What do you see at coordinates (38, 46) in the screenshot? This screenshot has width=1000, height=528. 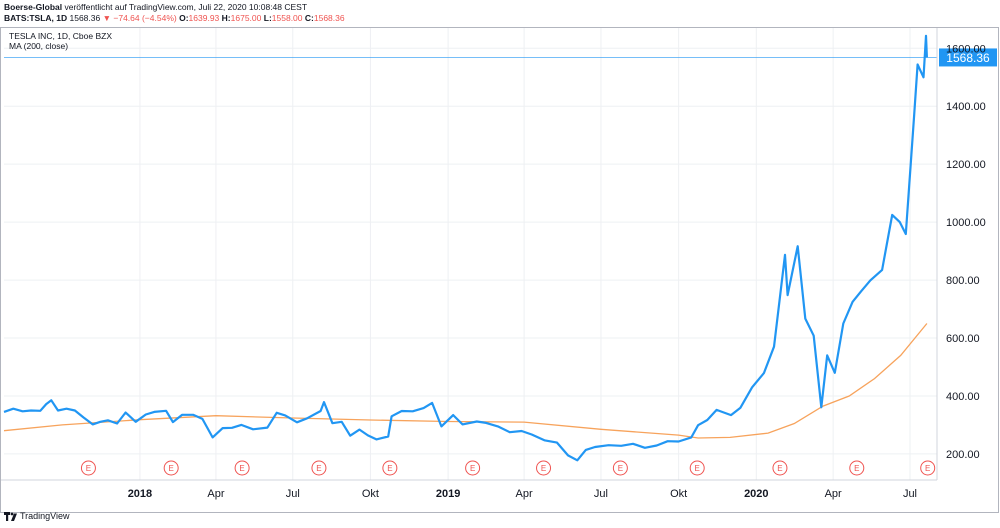 I see `legend-indicator: MA (200, close)` at bounding box center [38, 46].